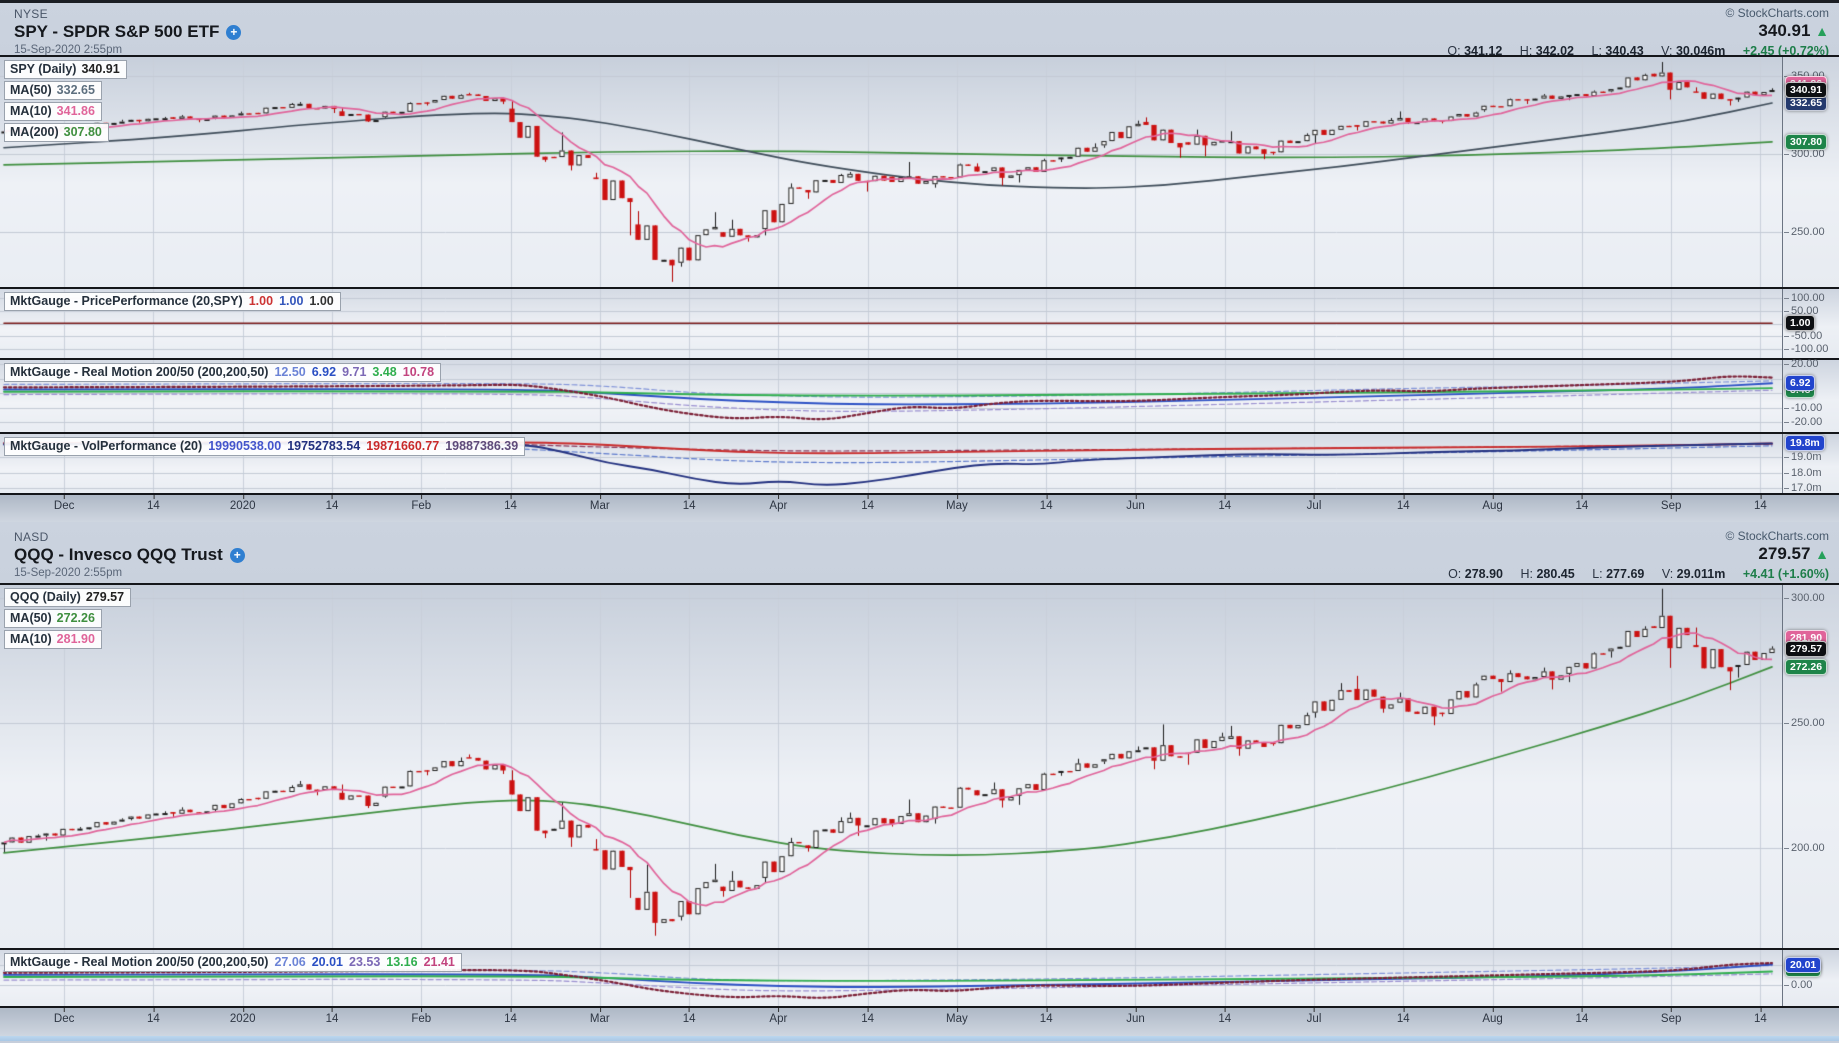 The image size is (1839, 1043). What do you see at coordinates (245, 446) in the screenshot?
I see `indicator-value: 19990538.00` at bounding box center [245, 446].